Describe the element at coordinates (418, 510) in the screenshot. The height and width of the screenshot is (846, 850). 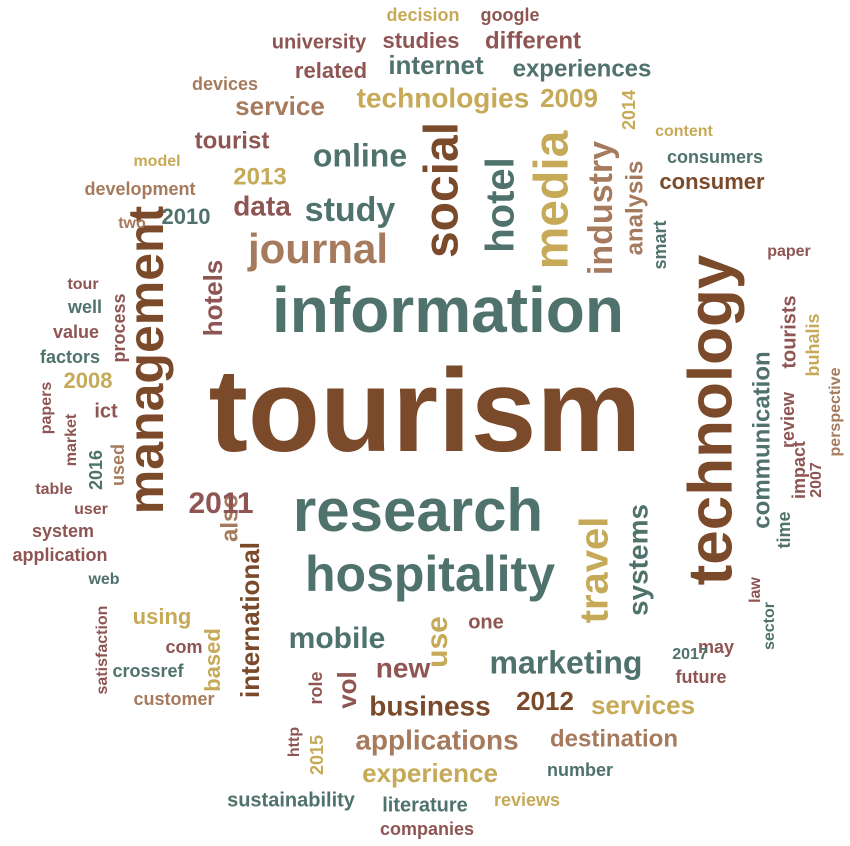
I see `word-research: research` at that location.